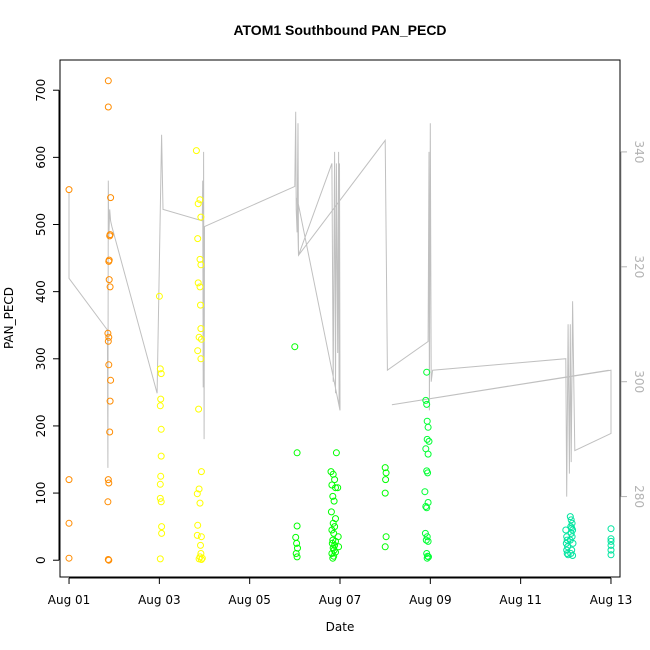 The width and height of the screenshot is (650, 650). I want to click on y-tick-label: 600, so click(41, 157).